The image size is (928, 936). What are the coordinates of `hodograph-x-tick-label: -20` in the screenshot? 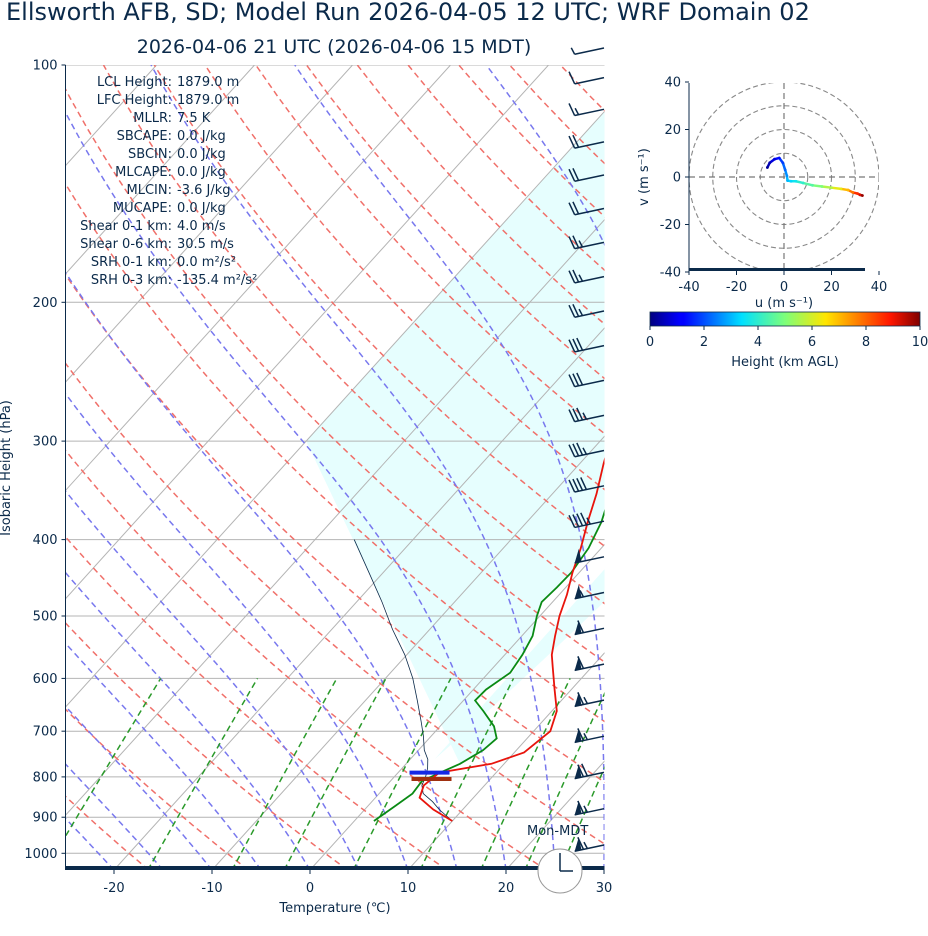 It's located at (736, 287).